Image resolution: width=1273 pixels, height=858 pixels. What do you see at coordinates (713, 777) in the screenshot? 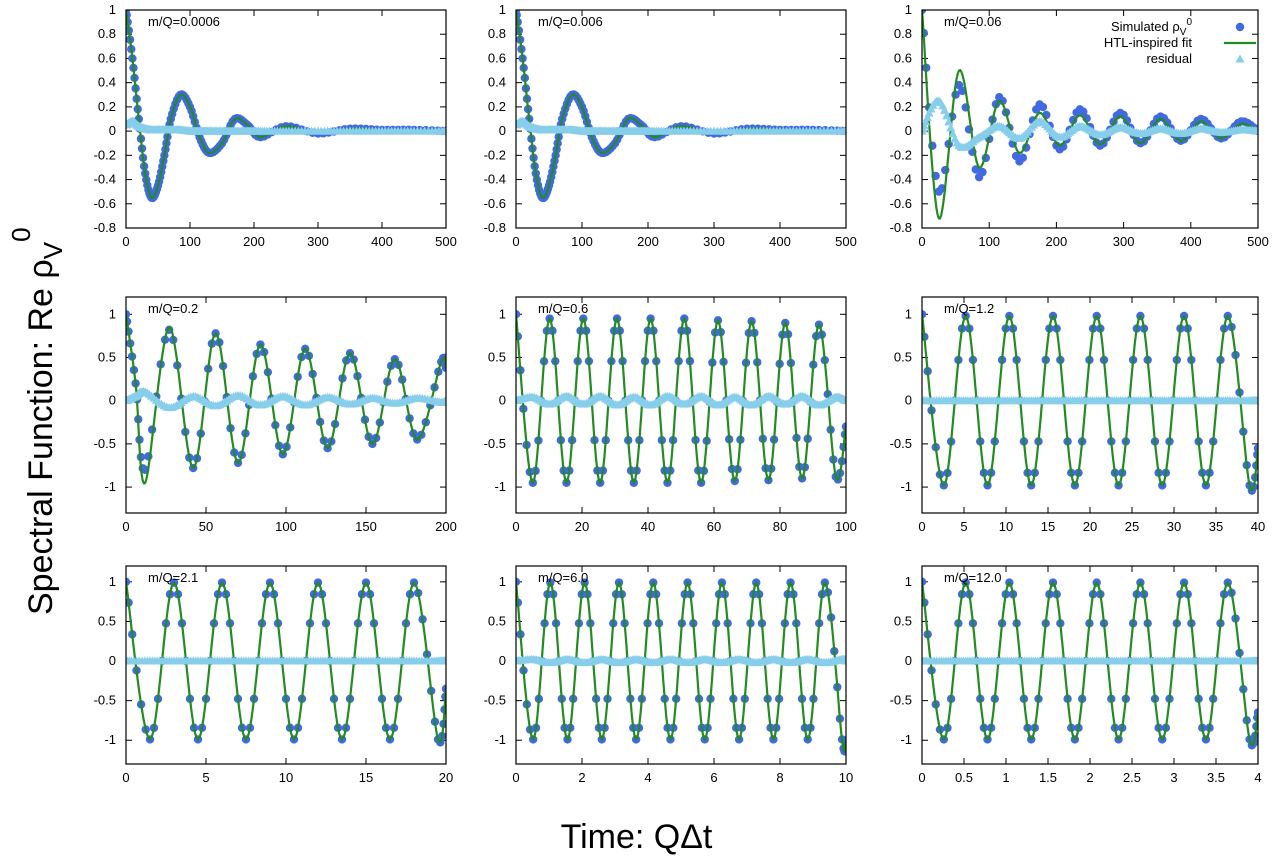
I see `x-tick-label: 6` at bounding box center [713, 777].